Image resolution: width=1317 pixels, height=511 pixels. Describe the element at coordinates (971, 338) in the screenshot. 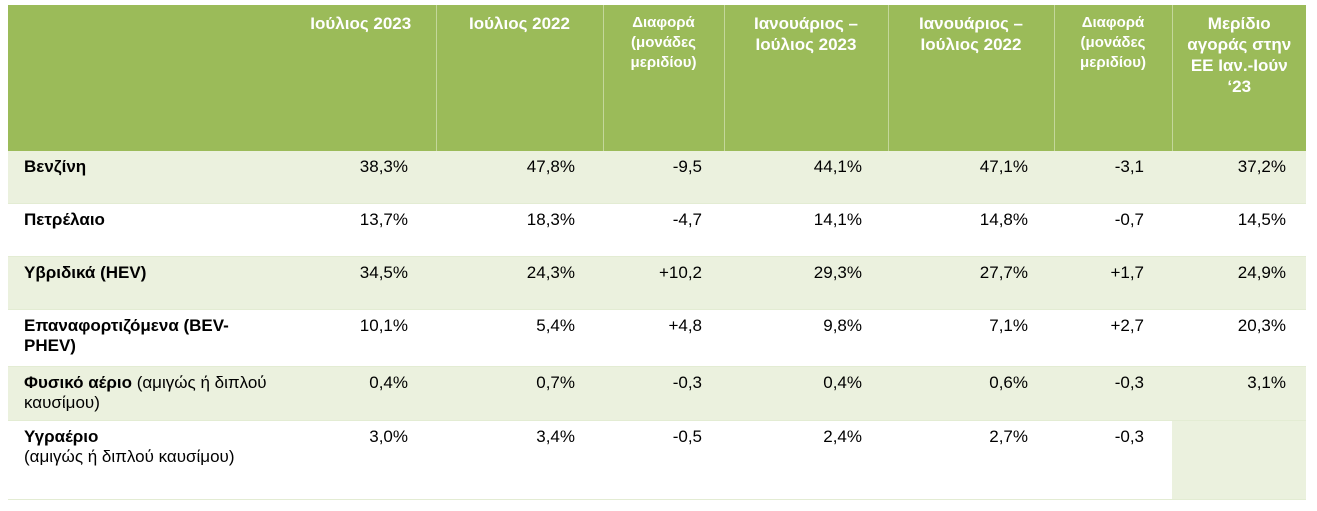

I see `cell-jan-jul-2022: 7,1%` at that location.